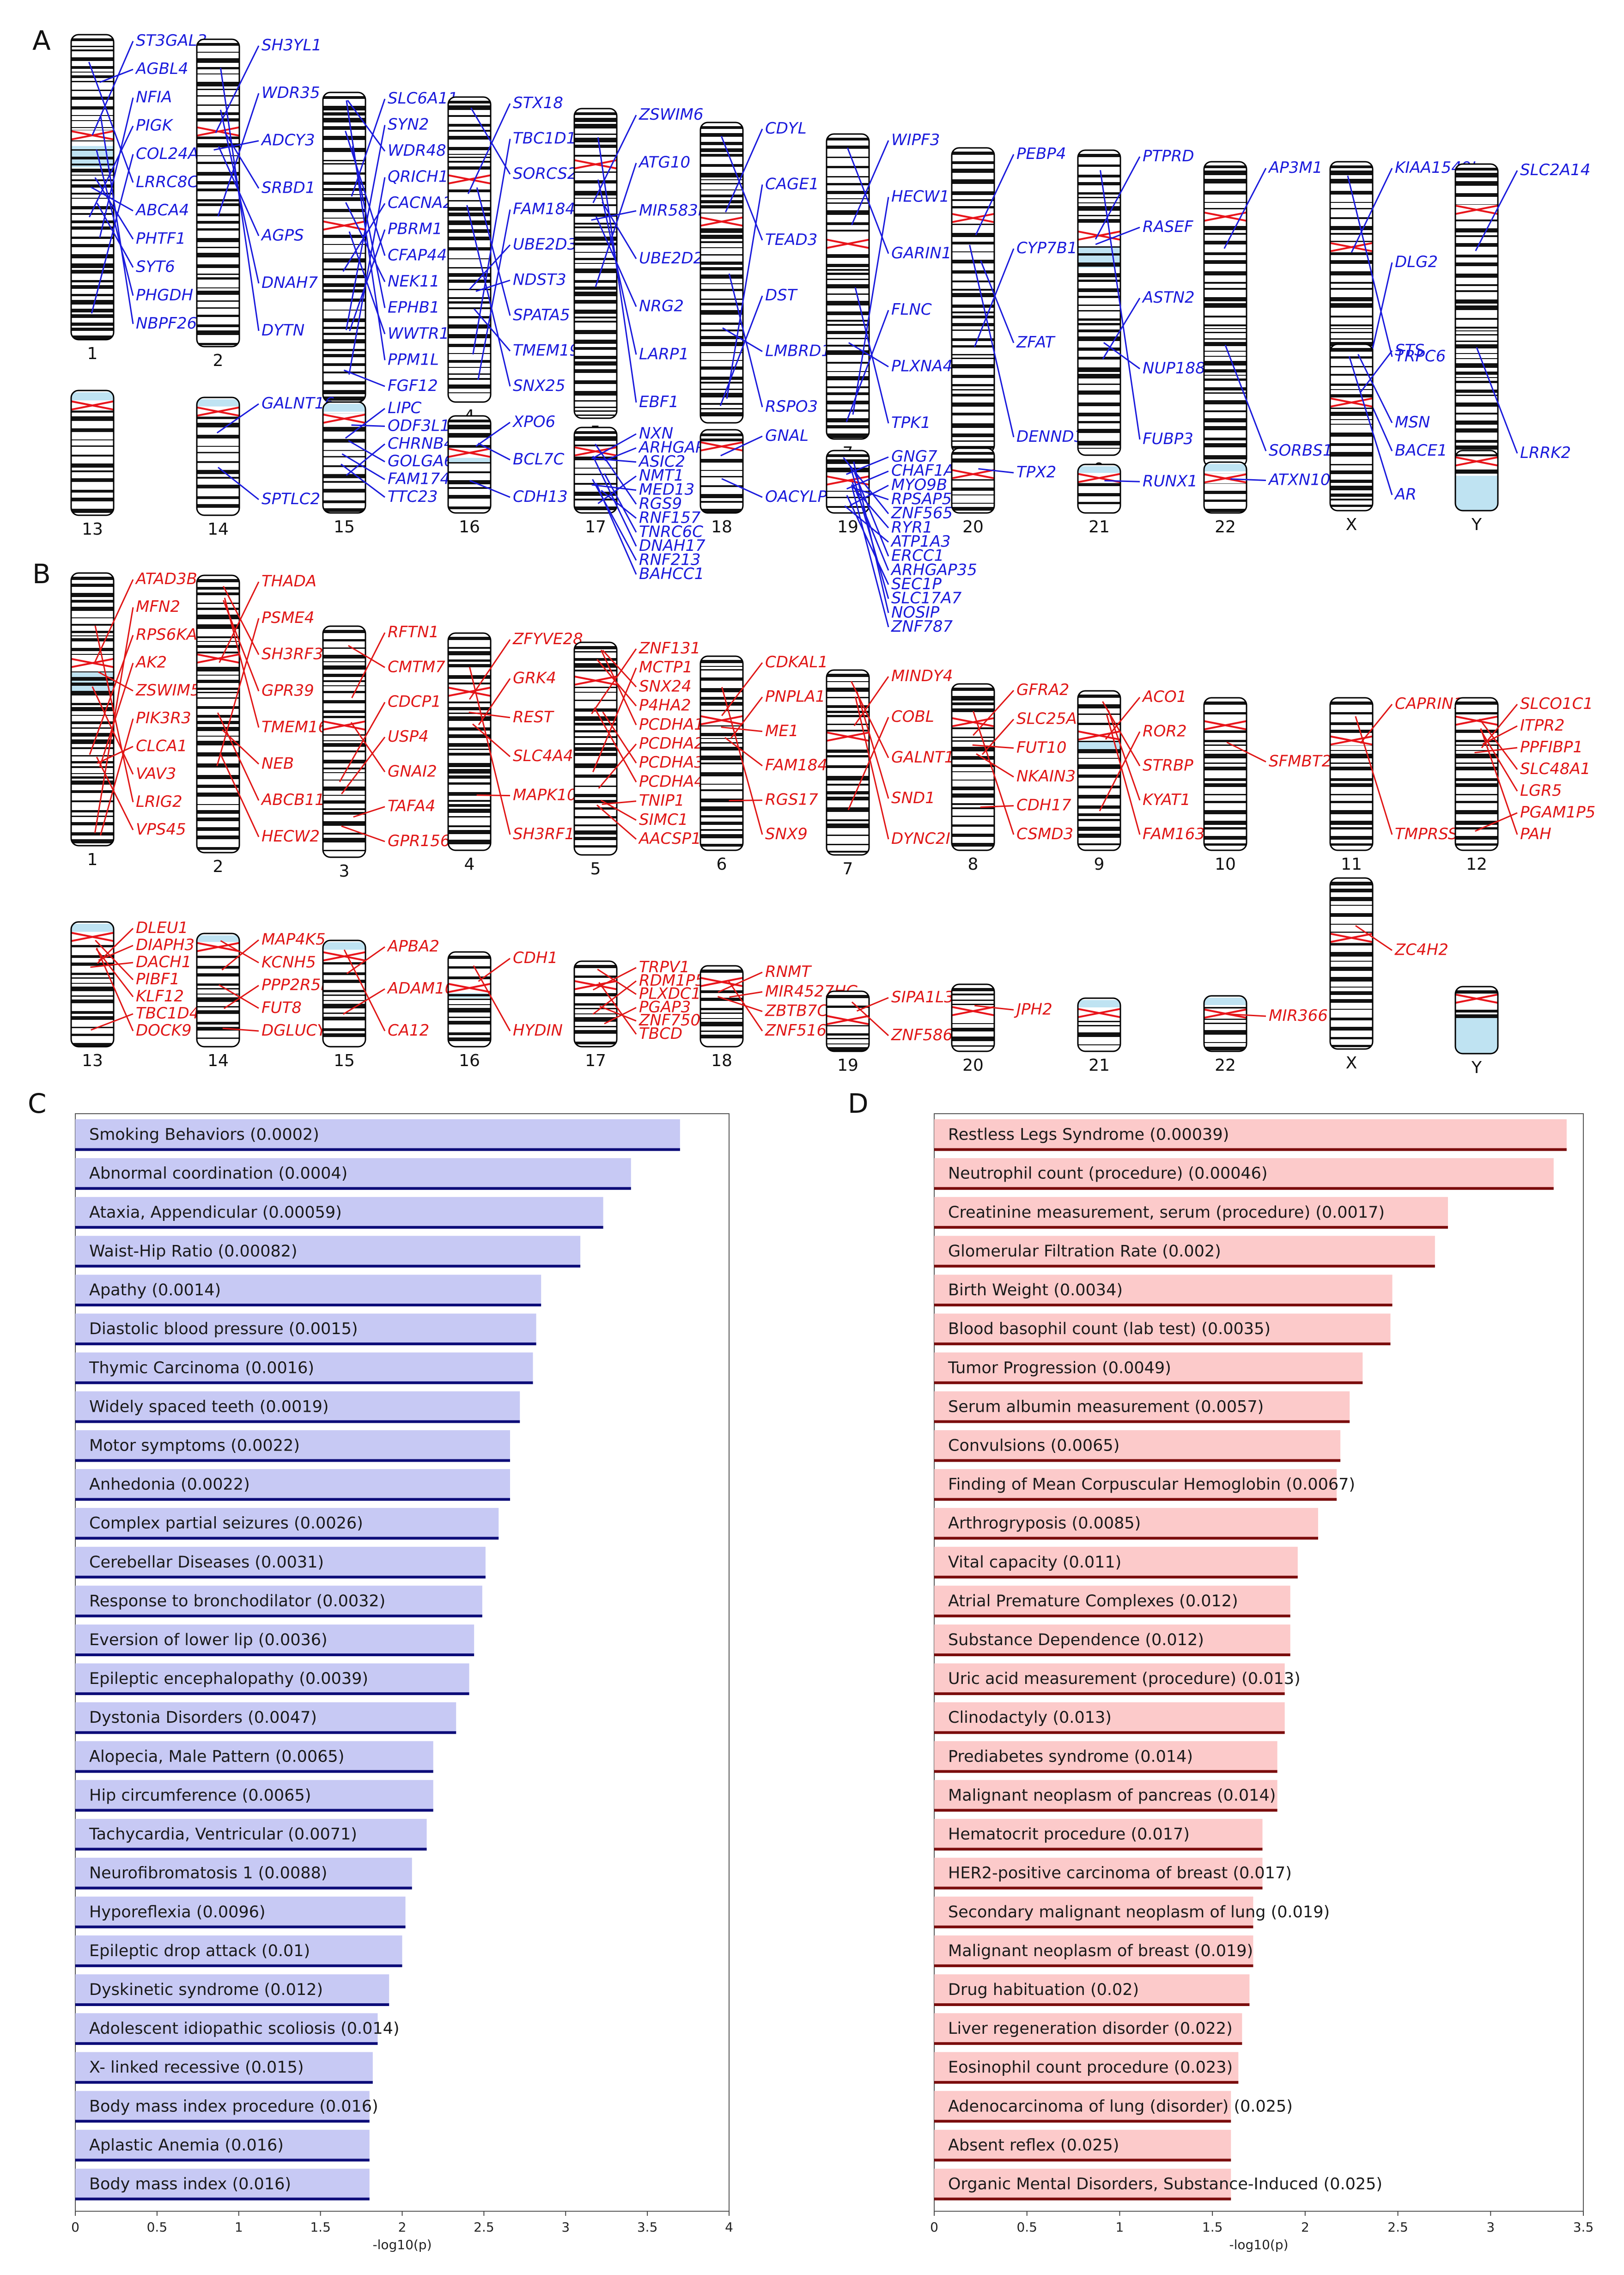 The width and height of the screenshot is (1624, 2275). I want to click on bar-label-14: Substance Dependence (0.012), so click(1076, 1640).